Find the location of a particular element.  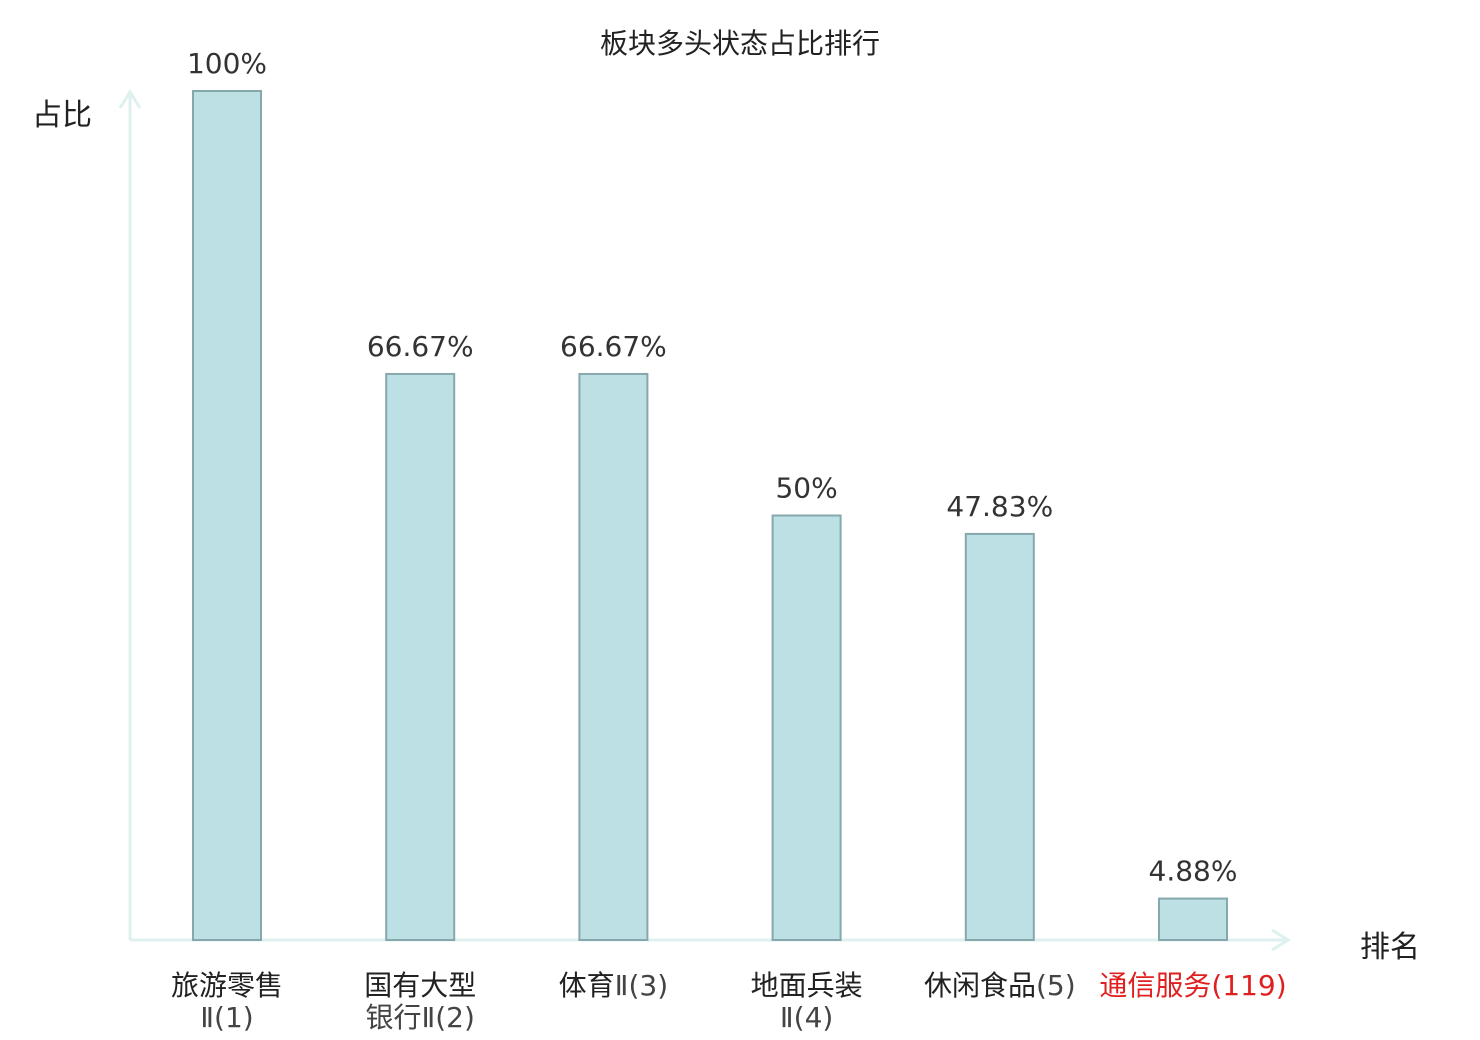

x-tick-rank: Ⅱ(4) is located at coordinates (806, 1017).